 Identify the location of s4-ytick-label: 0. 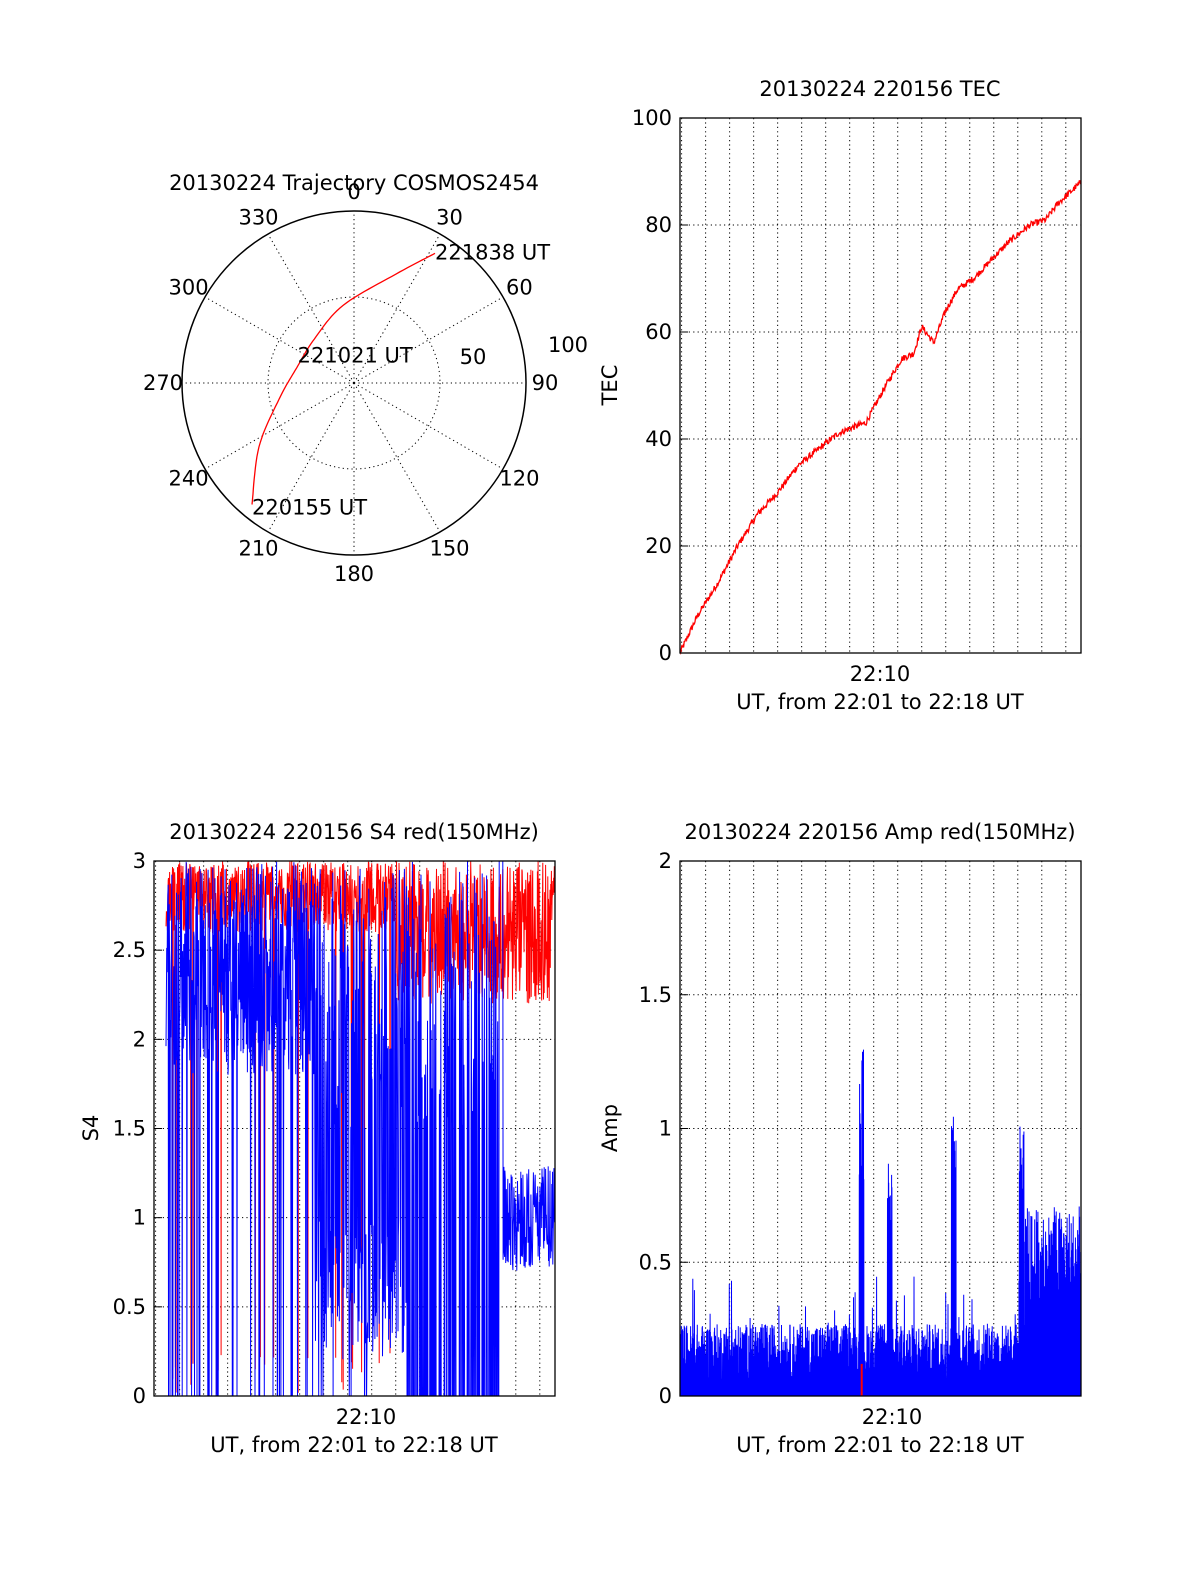
(139, 1396).